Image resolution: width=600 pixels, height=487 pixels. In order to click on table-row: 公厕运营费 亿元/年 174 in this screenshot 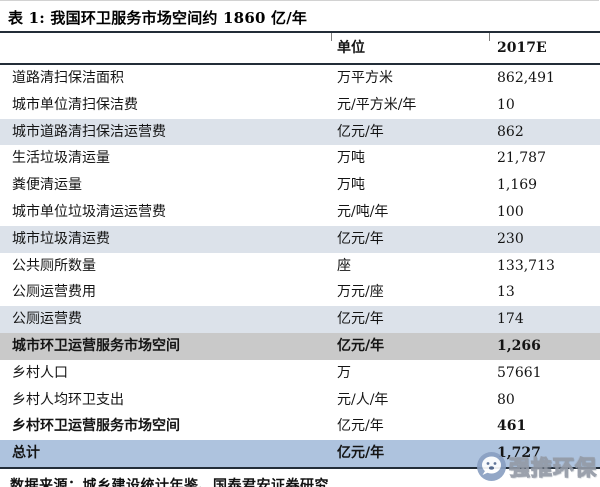, I will do `click(300, 319)`.